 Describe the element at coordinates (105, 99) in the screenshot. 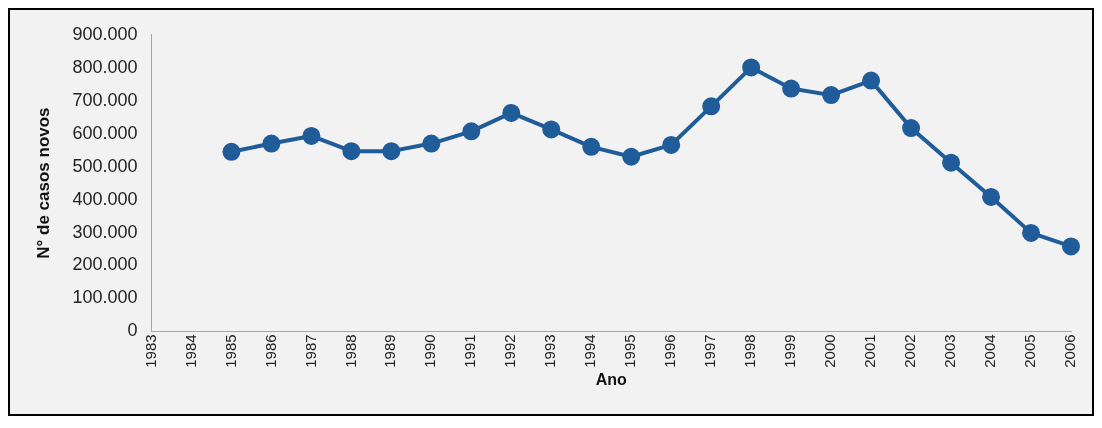

I see `y-tick-label: 700.000` at that location.